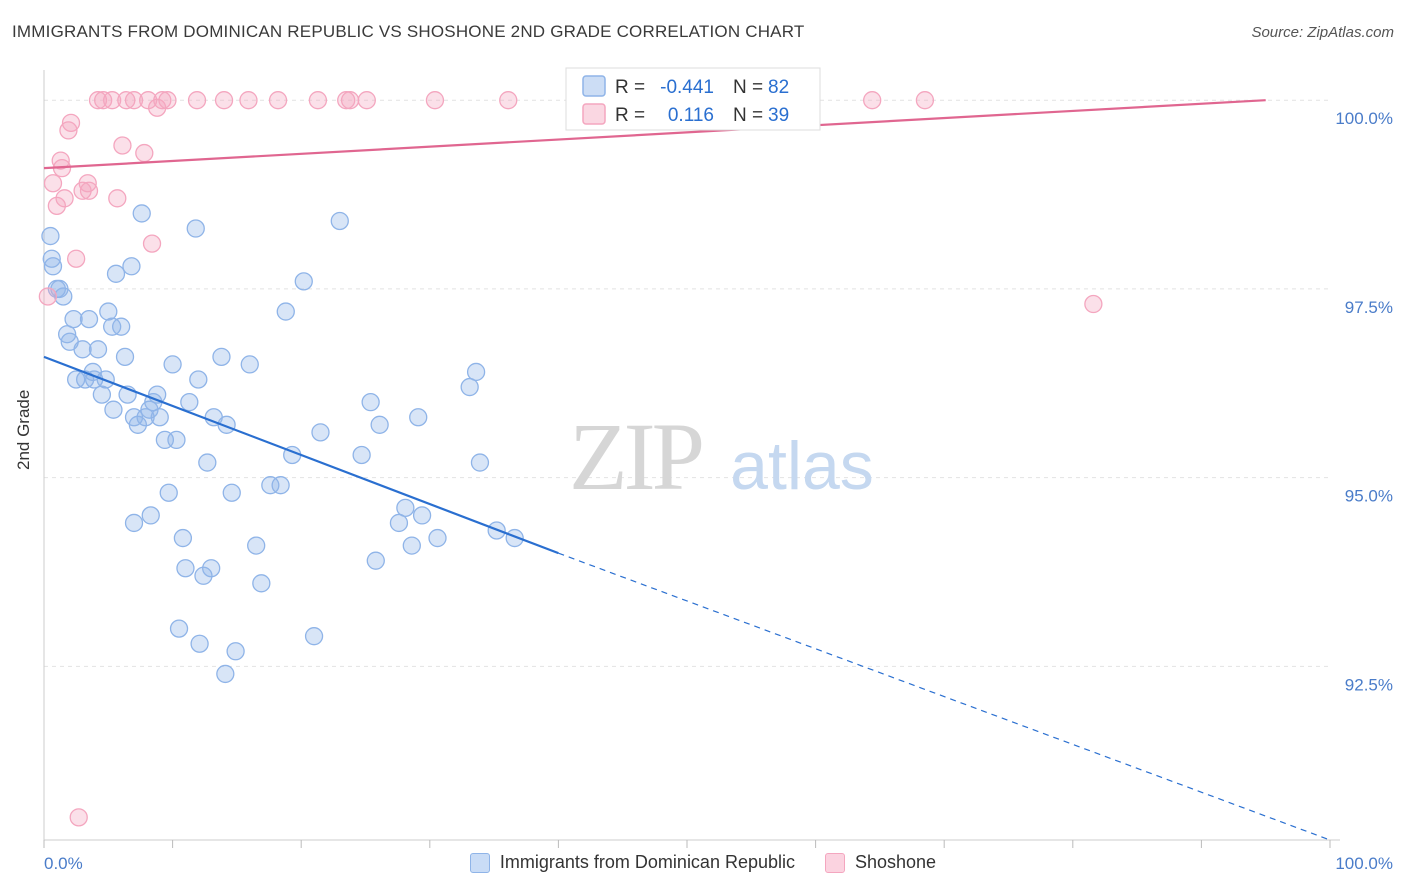 The height and width of the screenshot is (892, 1406). What do you see at coordinates (1364, 863) in the screenshot?
I see `x-tick-label: 100.0%` at bounding box center [1364, 863].